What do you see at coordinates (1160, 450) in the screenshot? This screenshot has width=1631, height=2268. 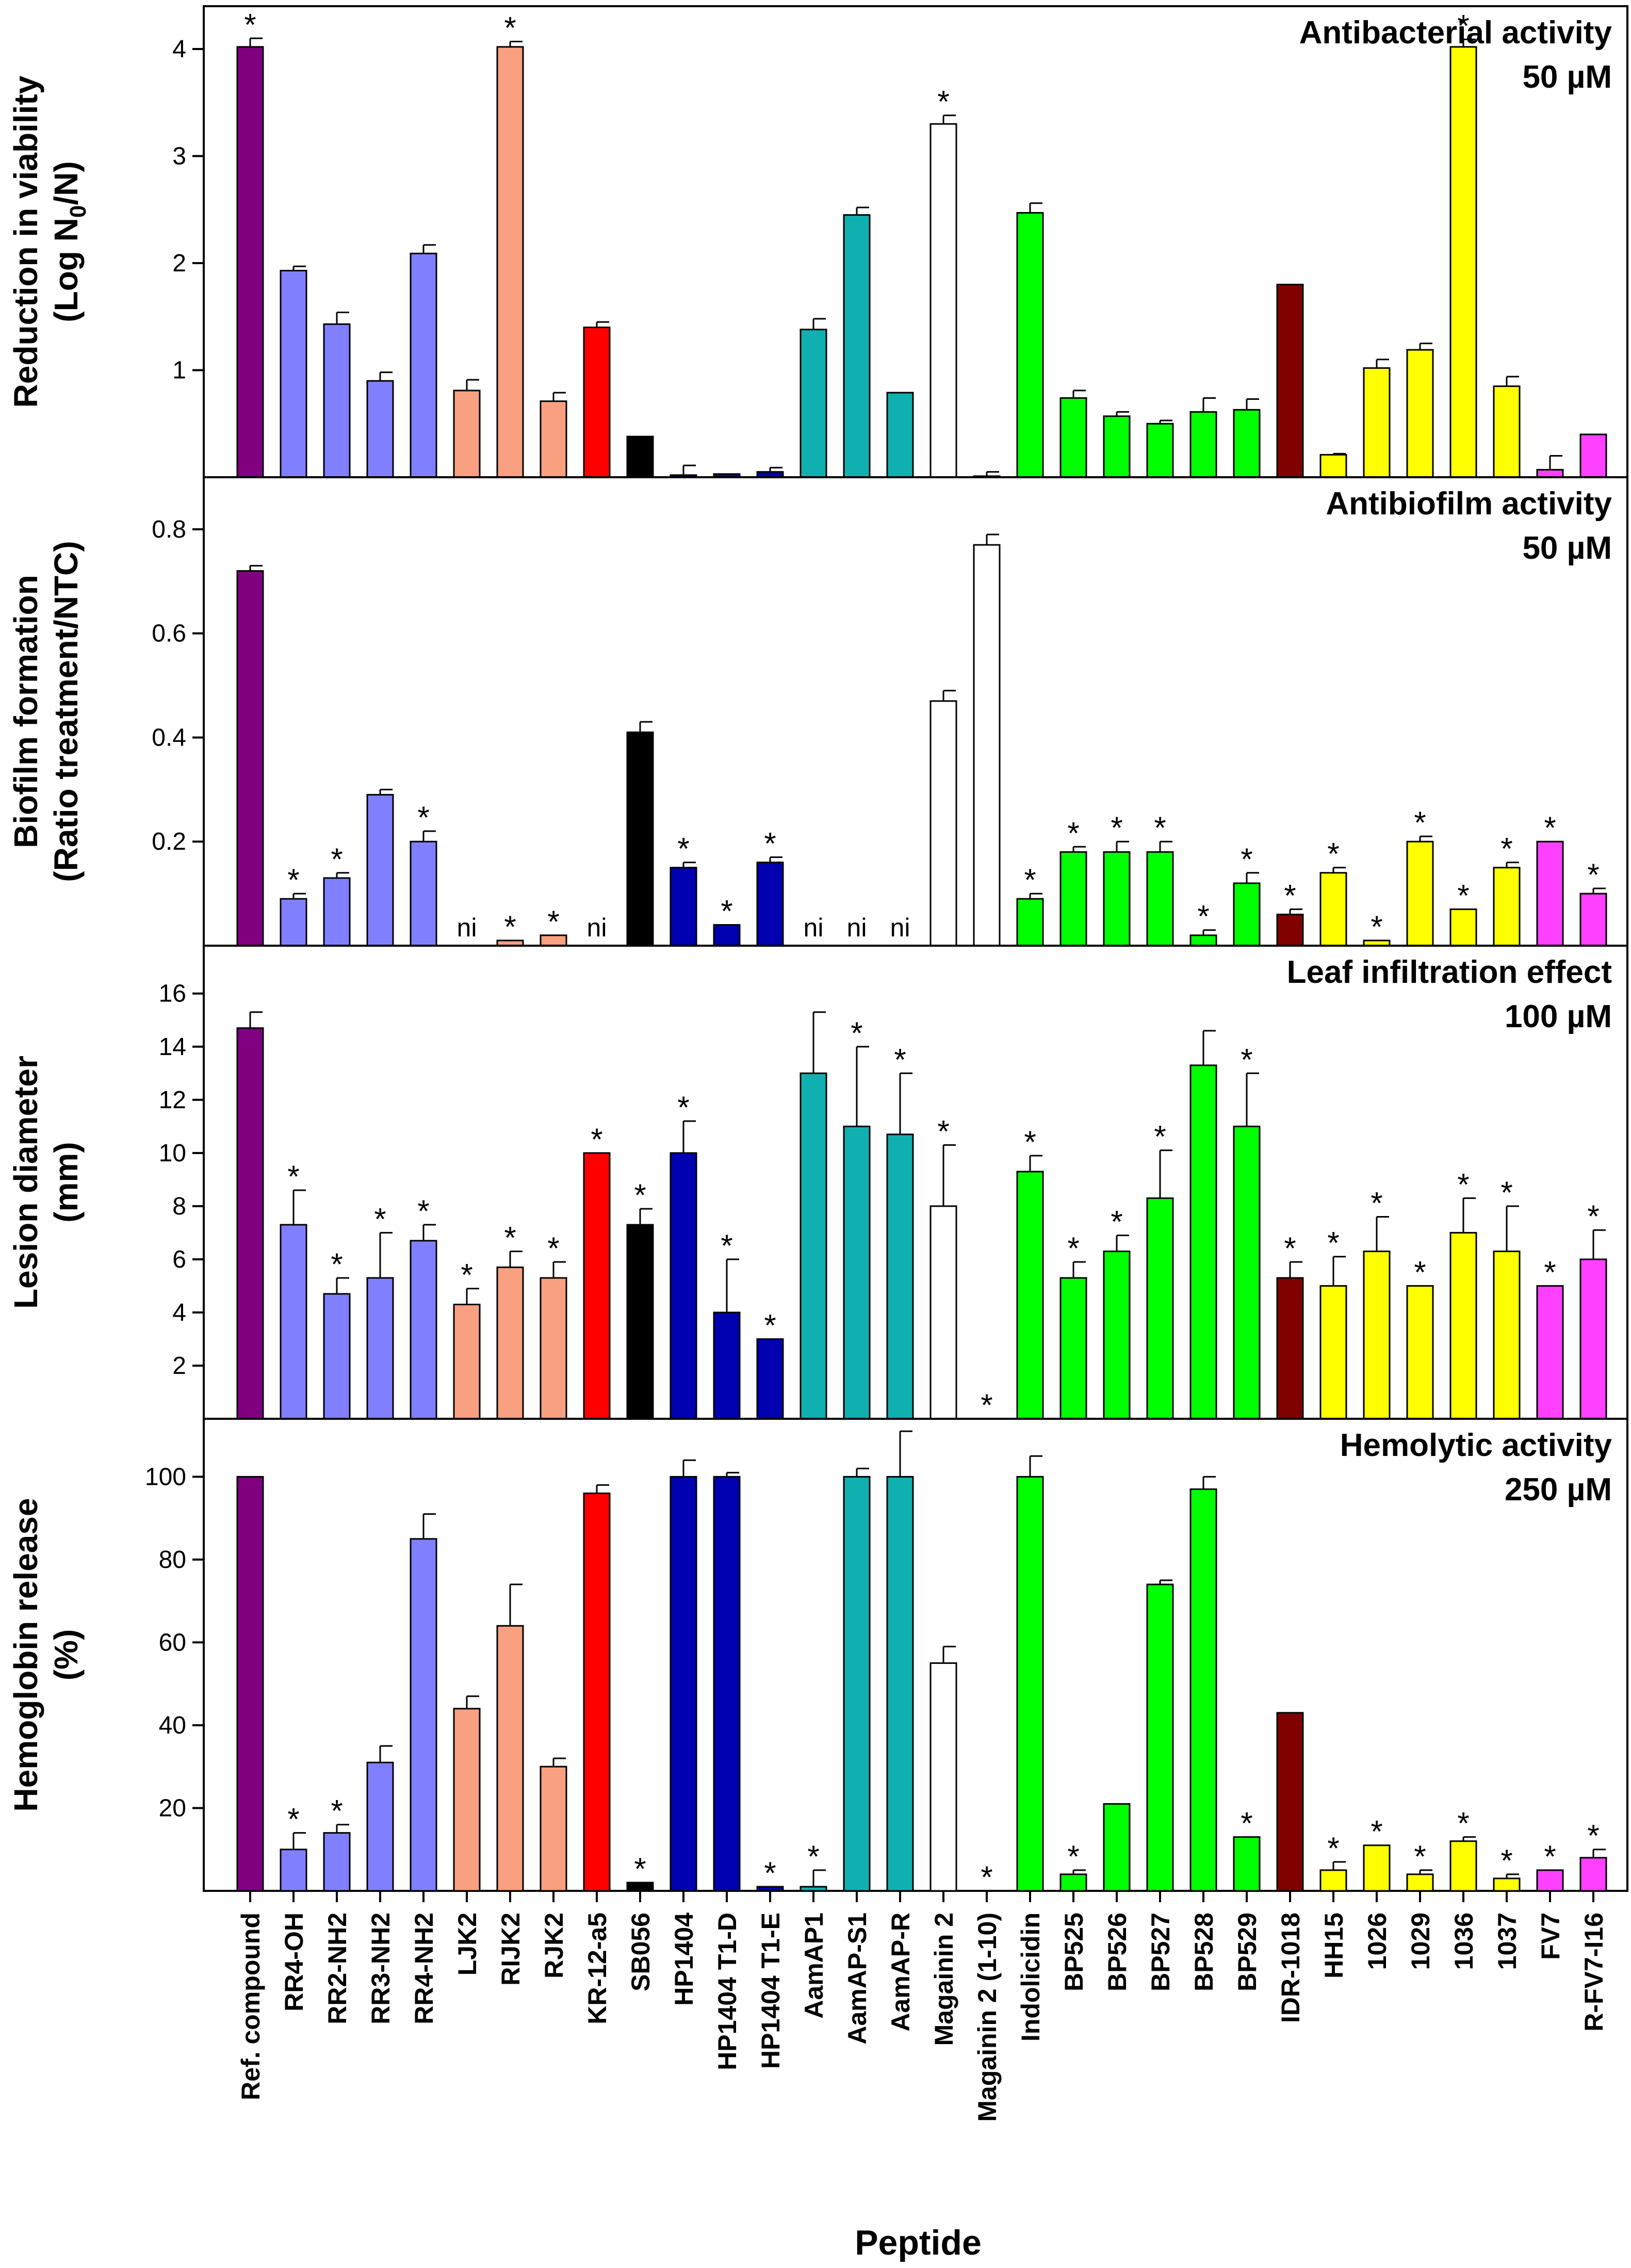 I see `bar-BP527` at bounding box center [1160, 450].